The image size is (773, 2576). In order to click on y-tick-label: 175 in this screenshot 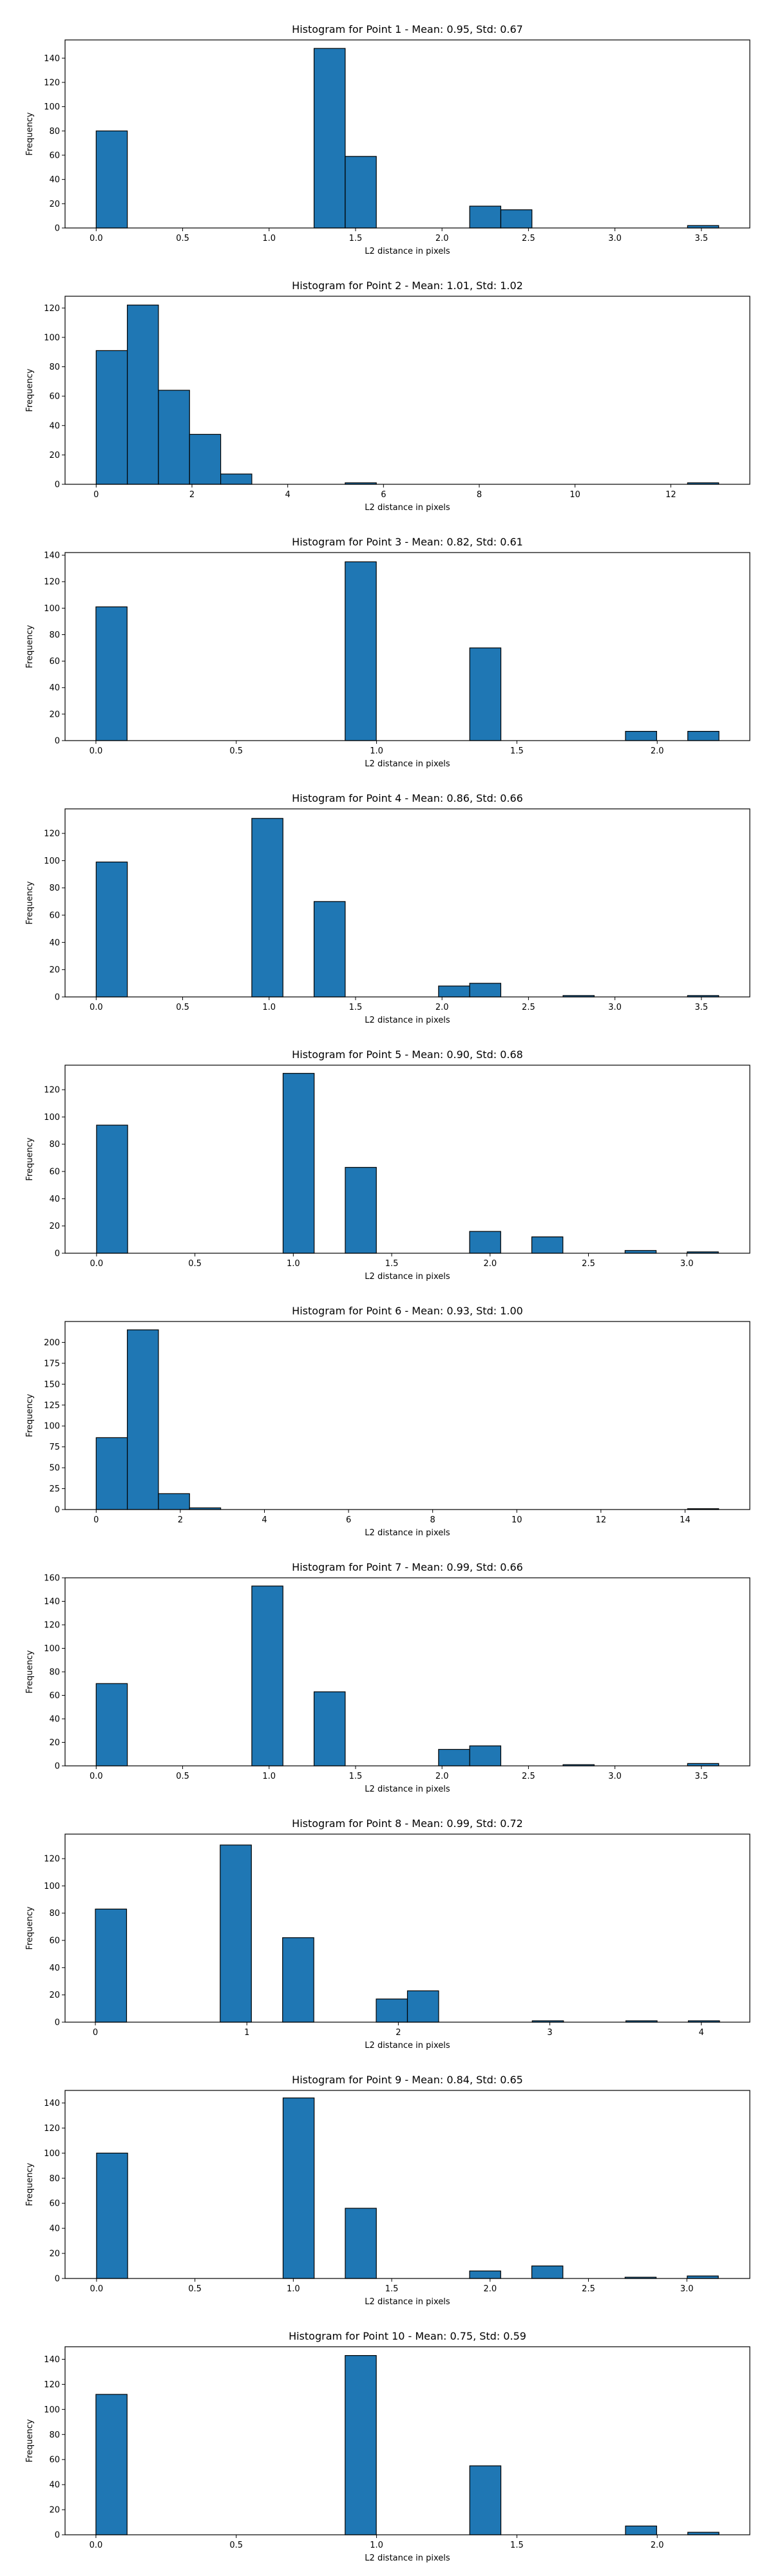, I will do `click(52, 1364)`.